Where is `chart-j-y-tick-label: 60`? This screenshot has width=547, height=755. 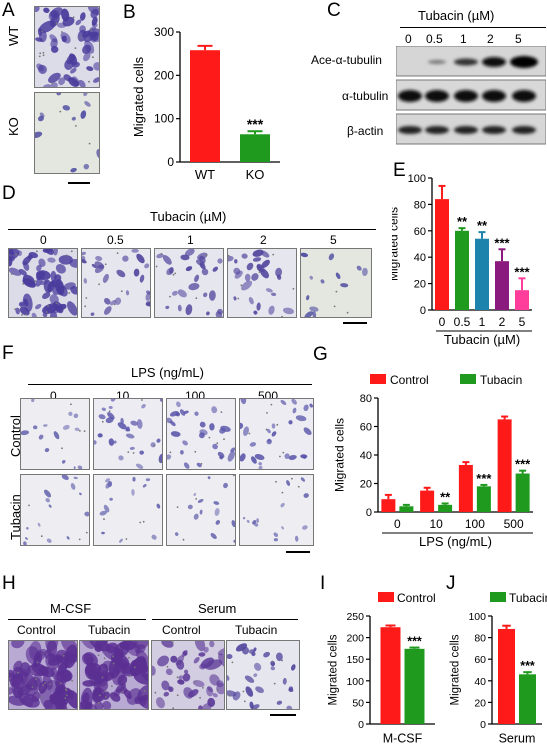 chart-j-y-tick-label: 60 is located at coordinates (480, 660).